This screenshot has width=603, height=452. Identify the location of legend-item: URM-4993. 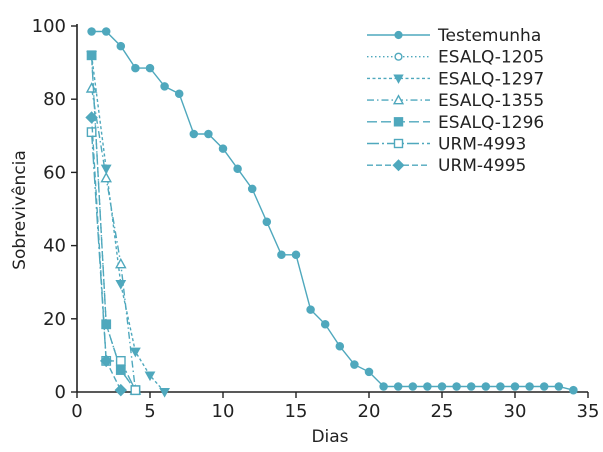
(446, 145).